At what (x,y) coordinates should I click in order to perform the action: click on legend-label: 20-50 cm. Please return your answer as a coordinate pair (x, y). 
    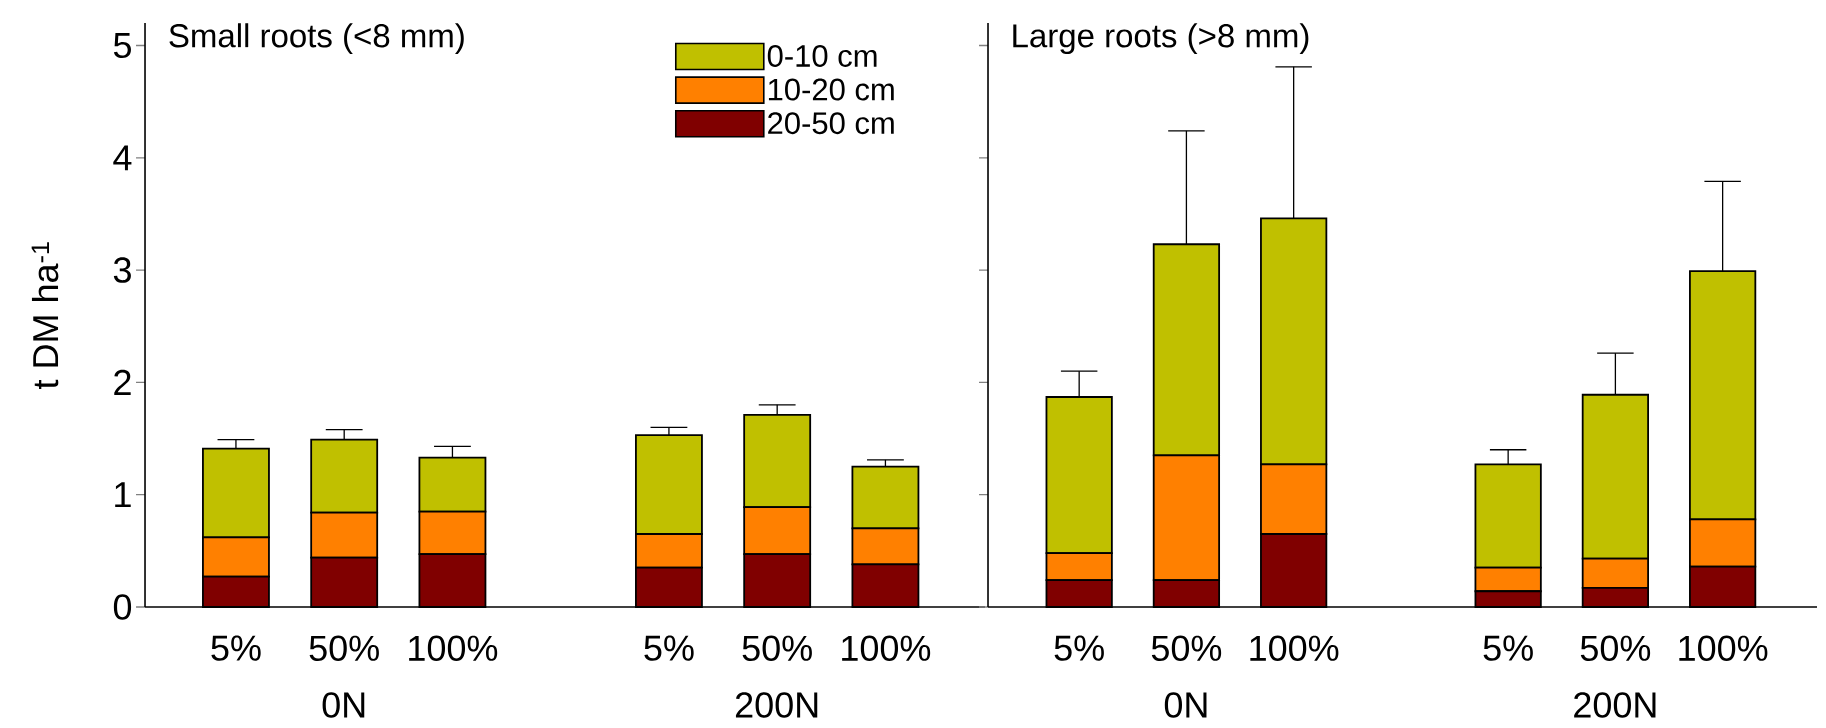
    Looking at the image, I should click on (831, 123).